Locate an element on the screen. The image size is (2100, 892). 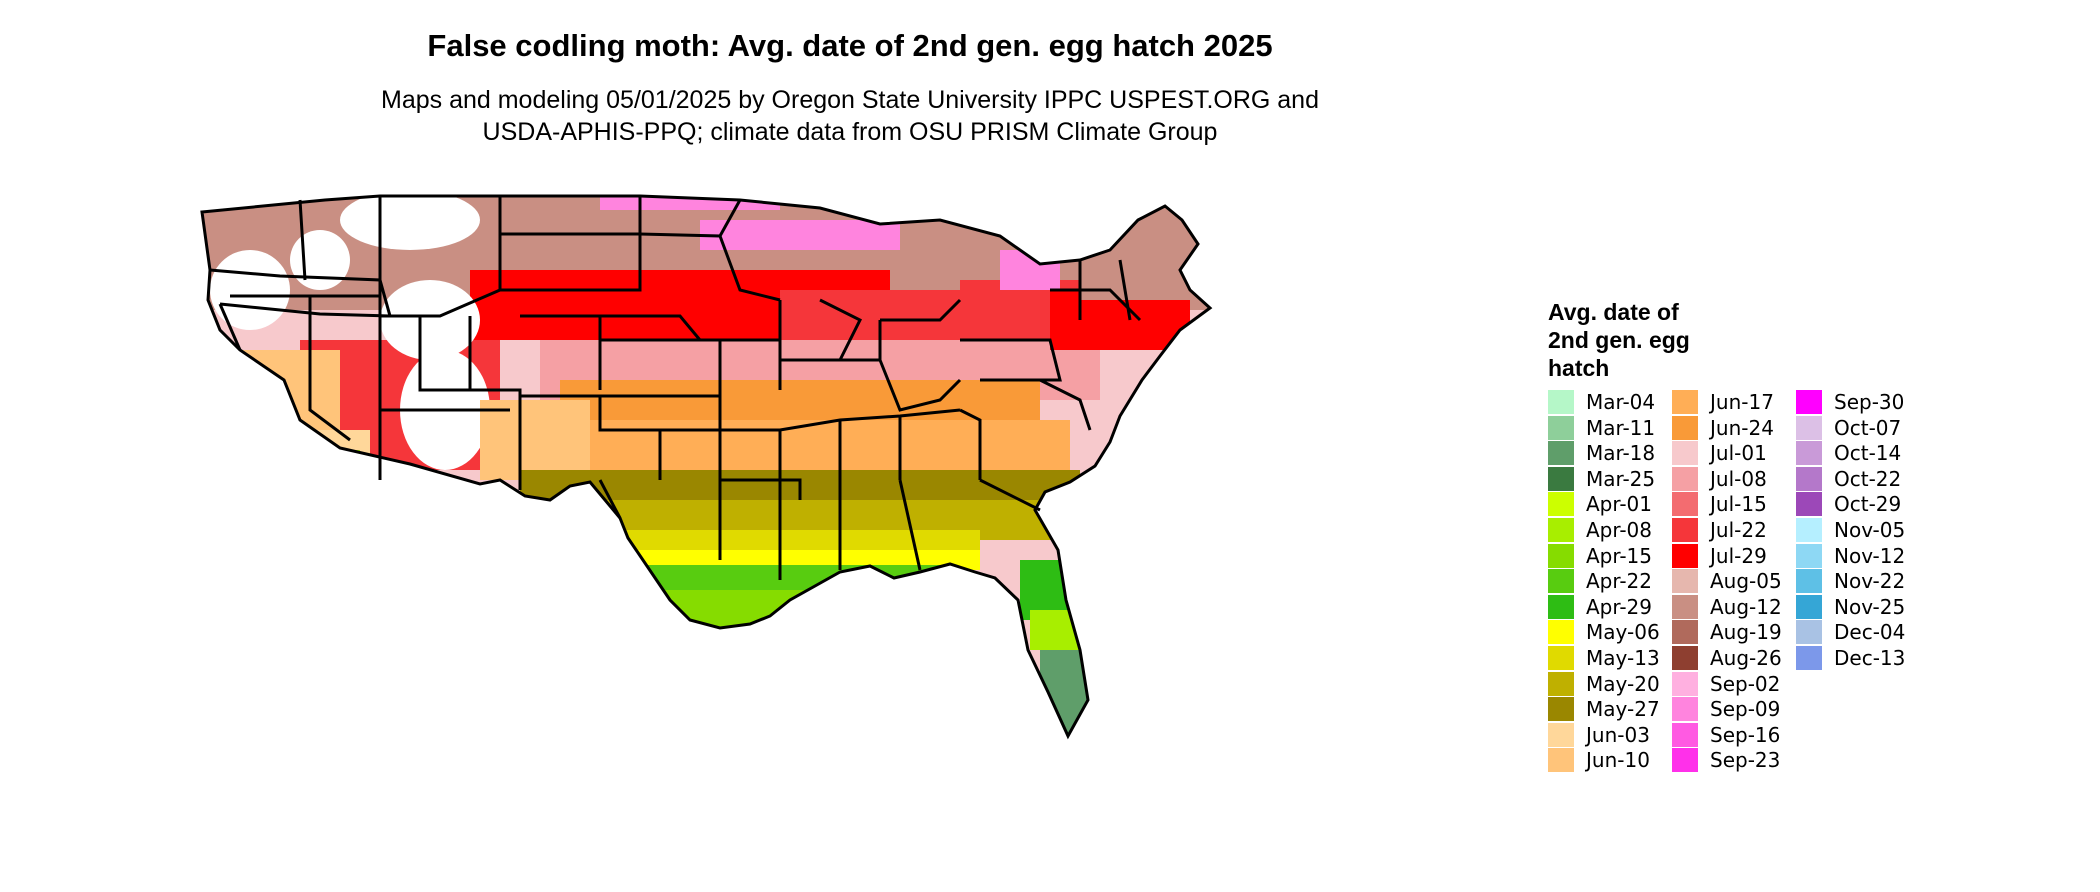
legend-label: May-06 is located at coordinates (1623, 632).